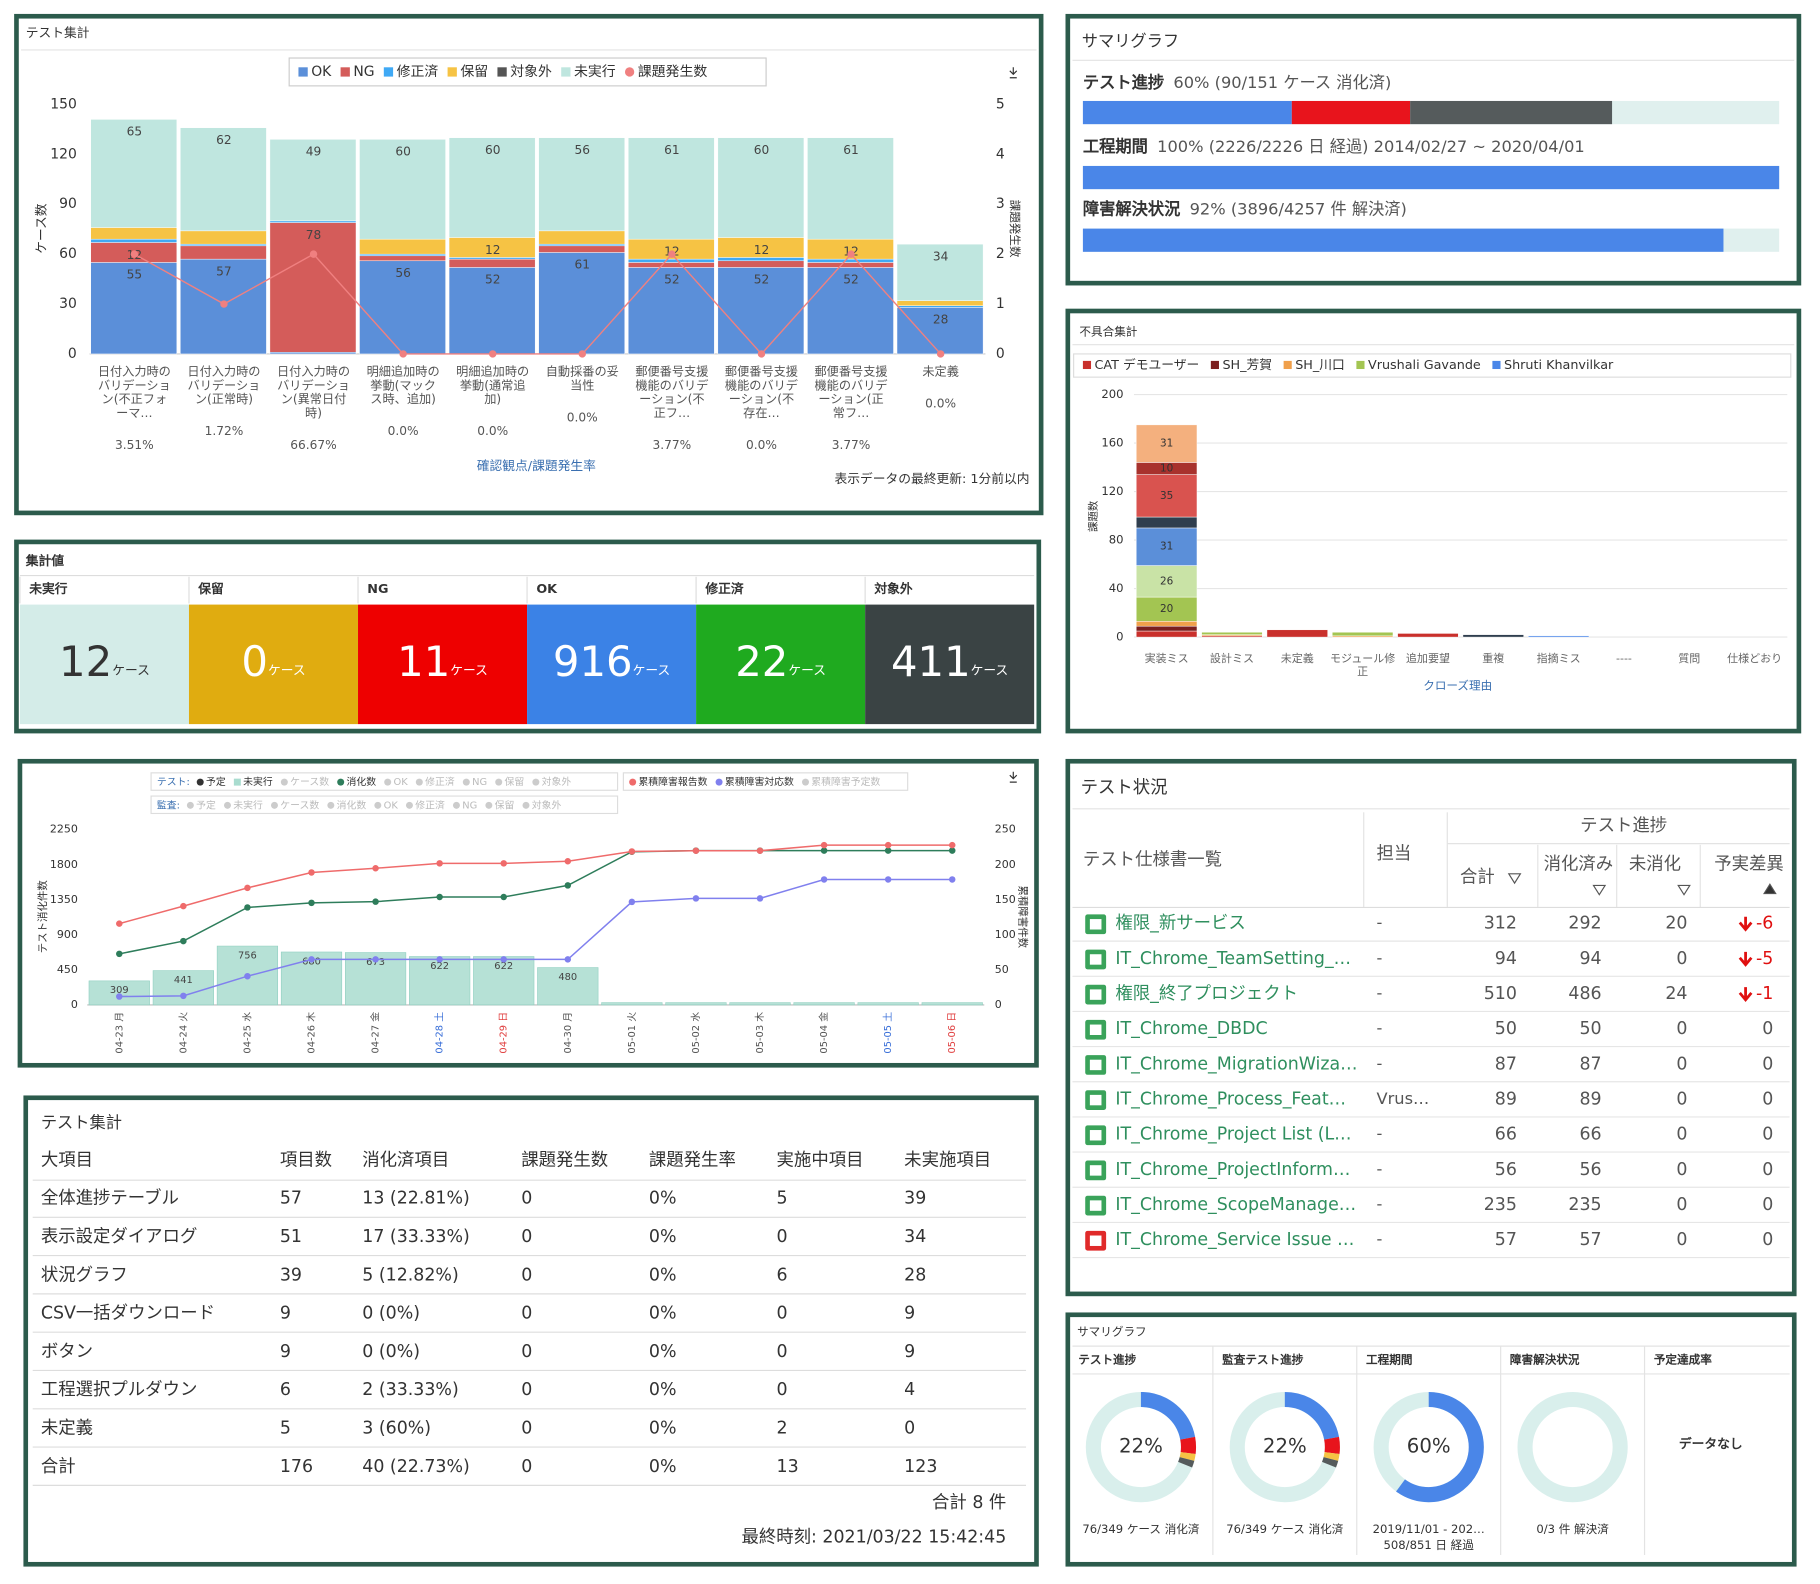 The height and width of the screenshot is (1584, 1820). Describe the element at coordinates (135, 275) in the screenshot. I see `value-label: 55` at that location.